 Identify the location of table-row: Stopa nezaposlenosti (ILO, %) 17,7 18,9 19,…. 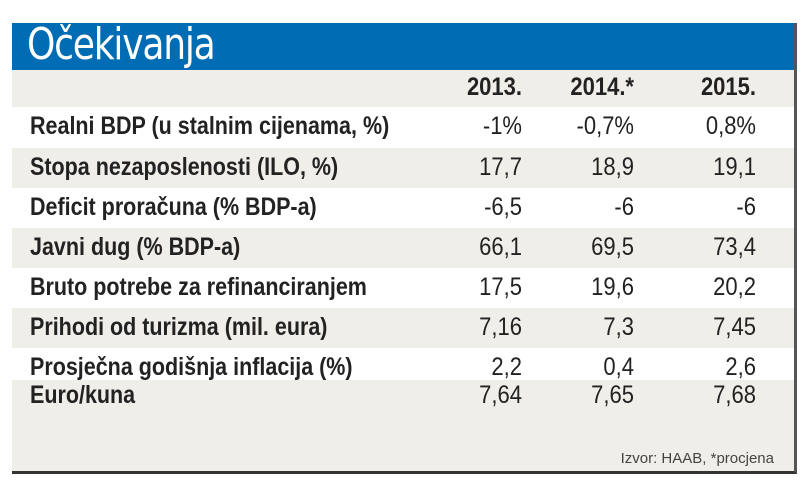
(403, 168).